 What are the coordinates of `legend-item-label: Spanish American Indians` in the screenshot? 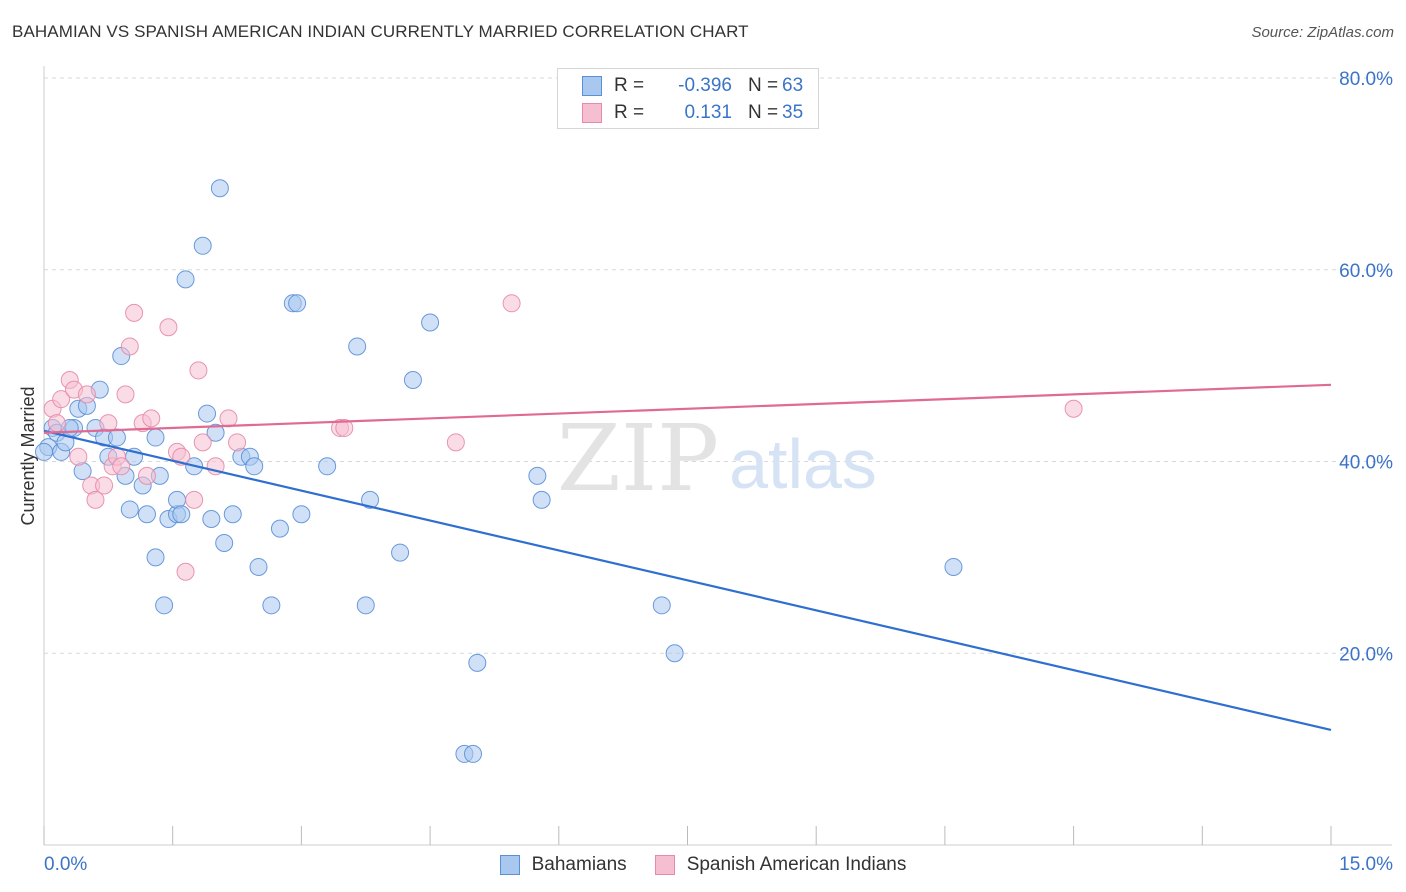 It's located at (796, 864).